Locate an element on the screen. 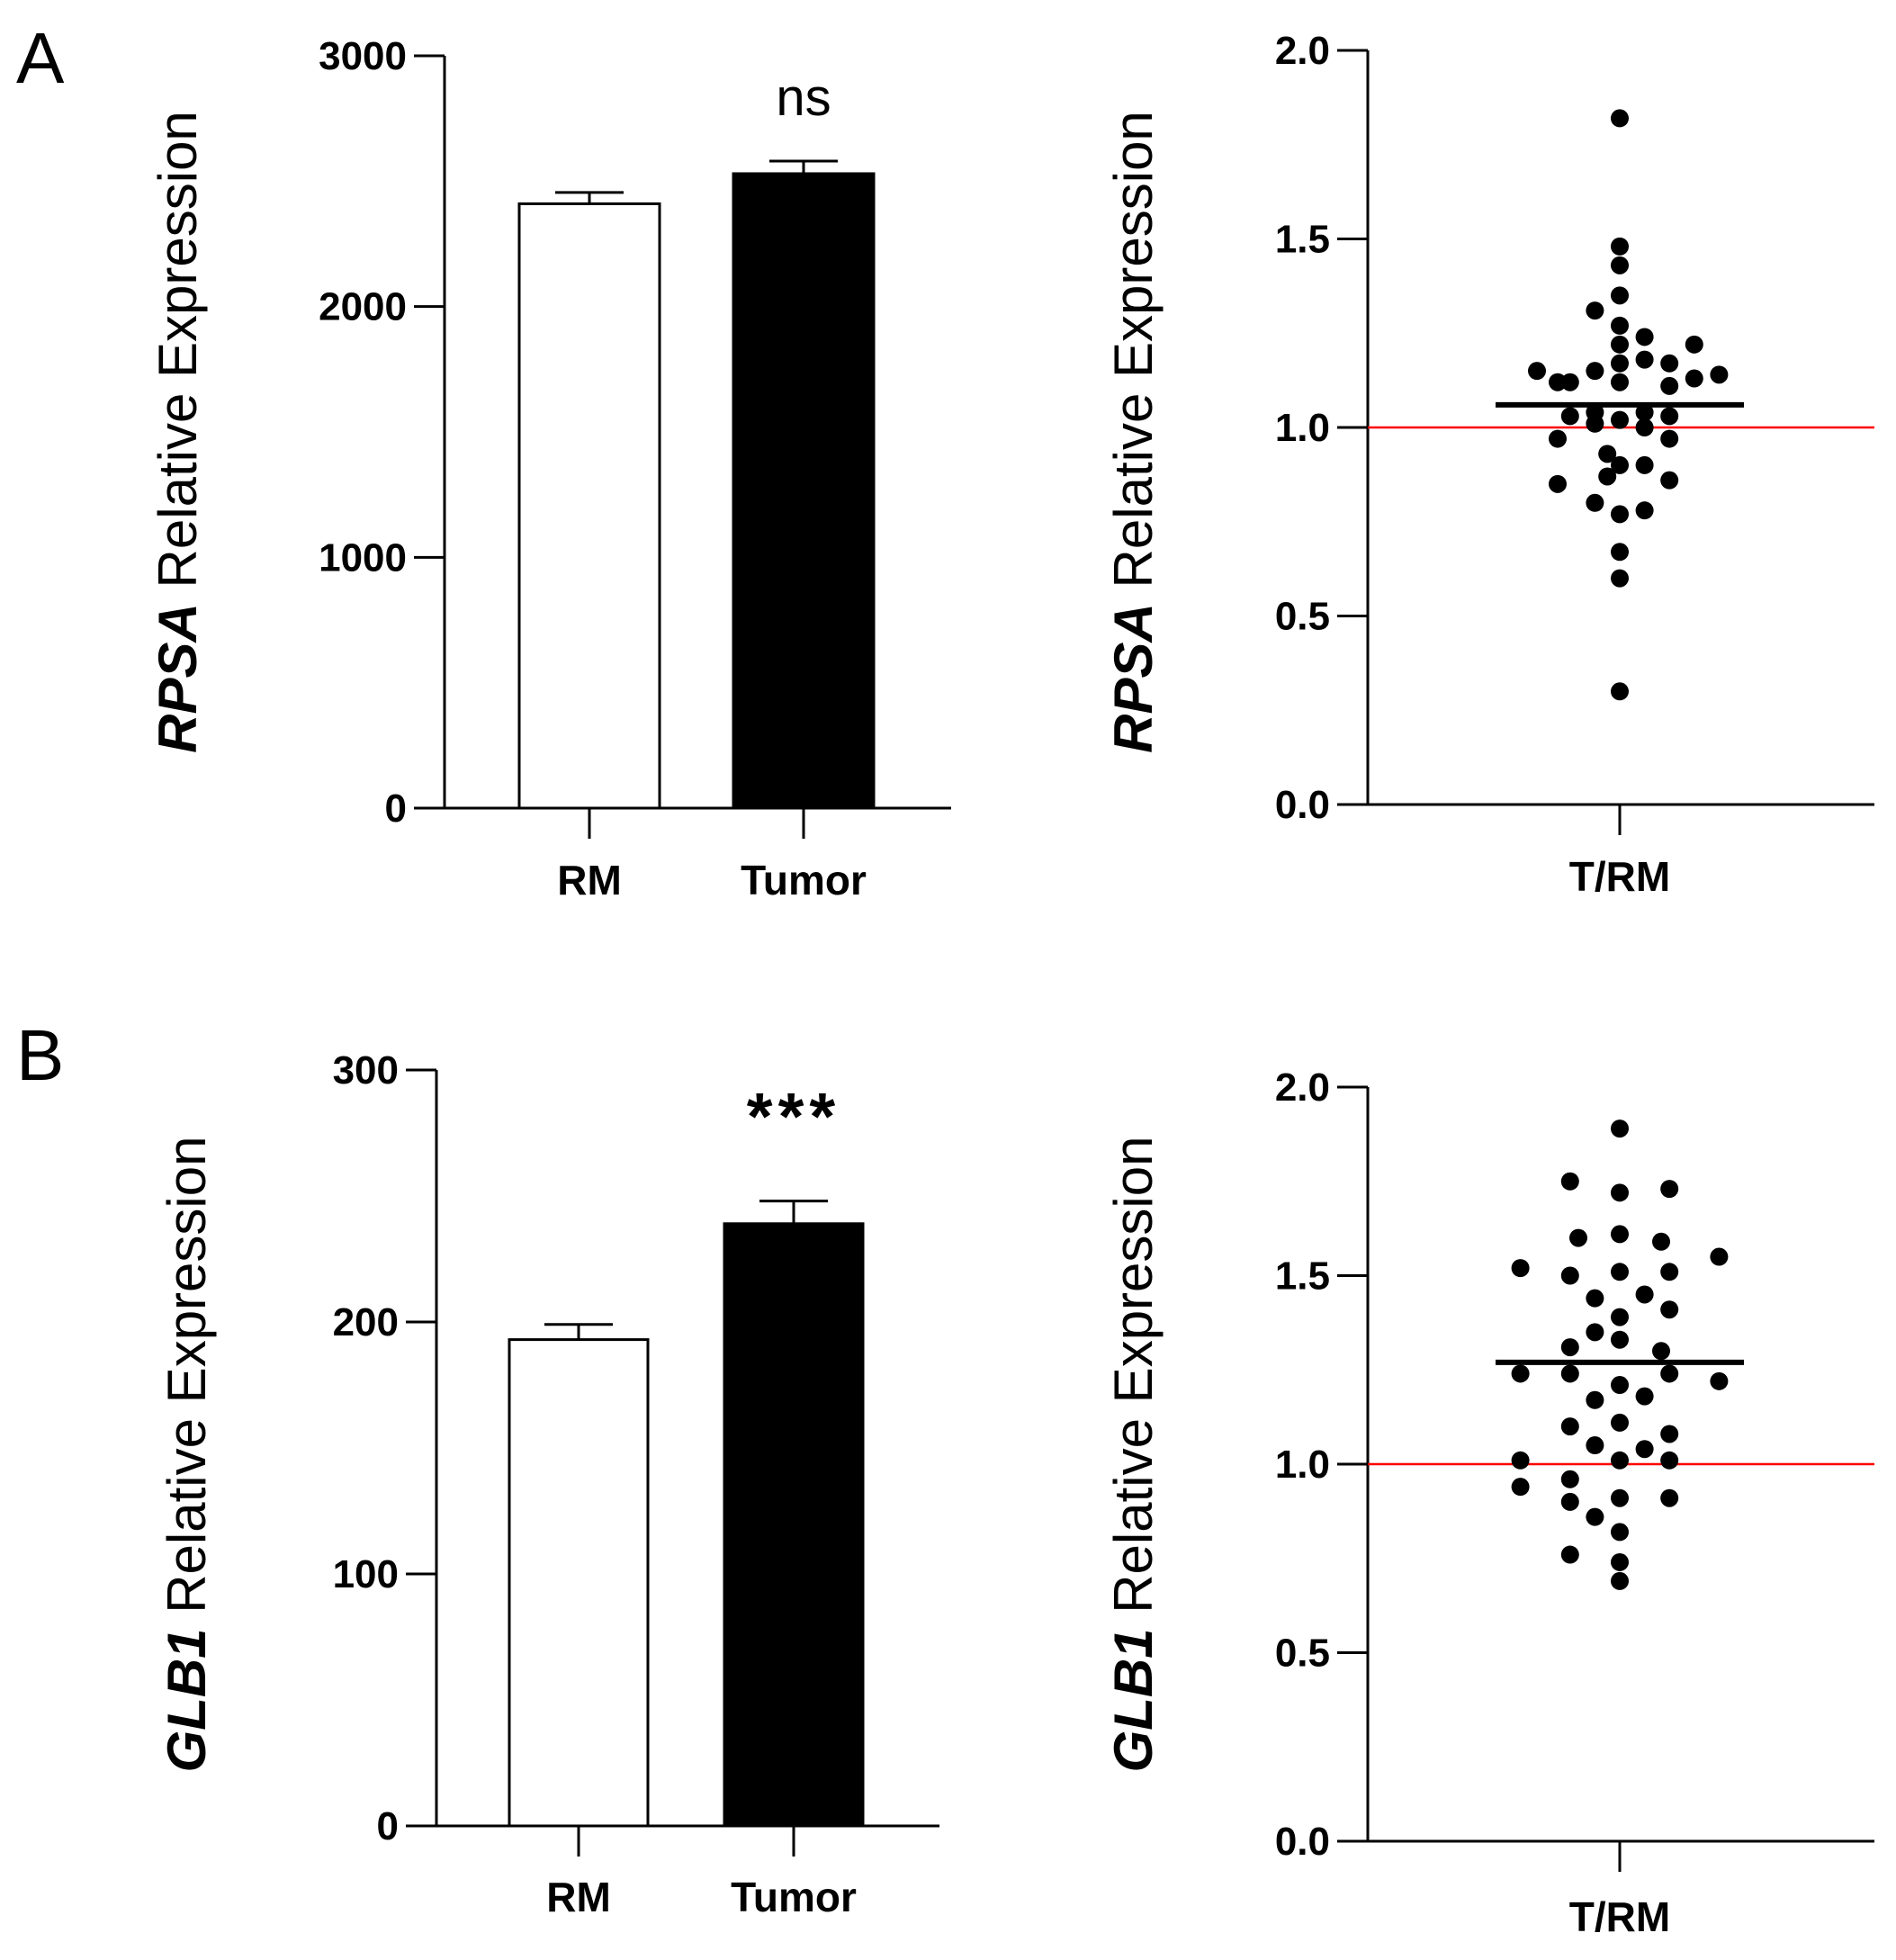 This screenshot has width=1896, height=1960. rpsa-y-tick-label-1: 1000 is located at coordinates (363, 557).